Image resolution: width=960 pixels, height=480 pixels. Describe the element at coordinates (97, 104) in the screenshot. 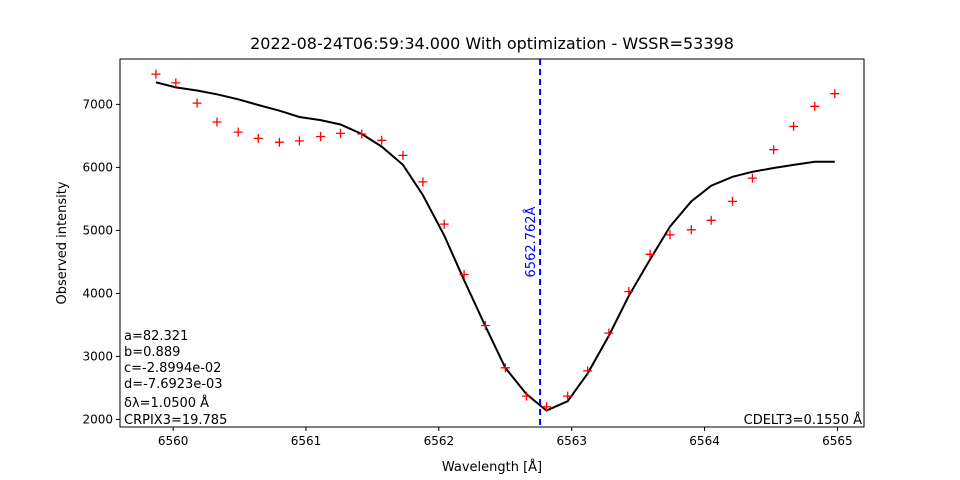

I see `y-tick-label: 7000` at that location.